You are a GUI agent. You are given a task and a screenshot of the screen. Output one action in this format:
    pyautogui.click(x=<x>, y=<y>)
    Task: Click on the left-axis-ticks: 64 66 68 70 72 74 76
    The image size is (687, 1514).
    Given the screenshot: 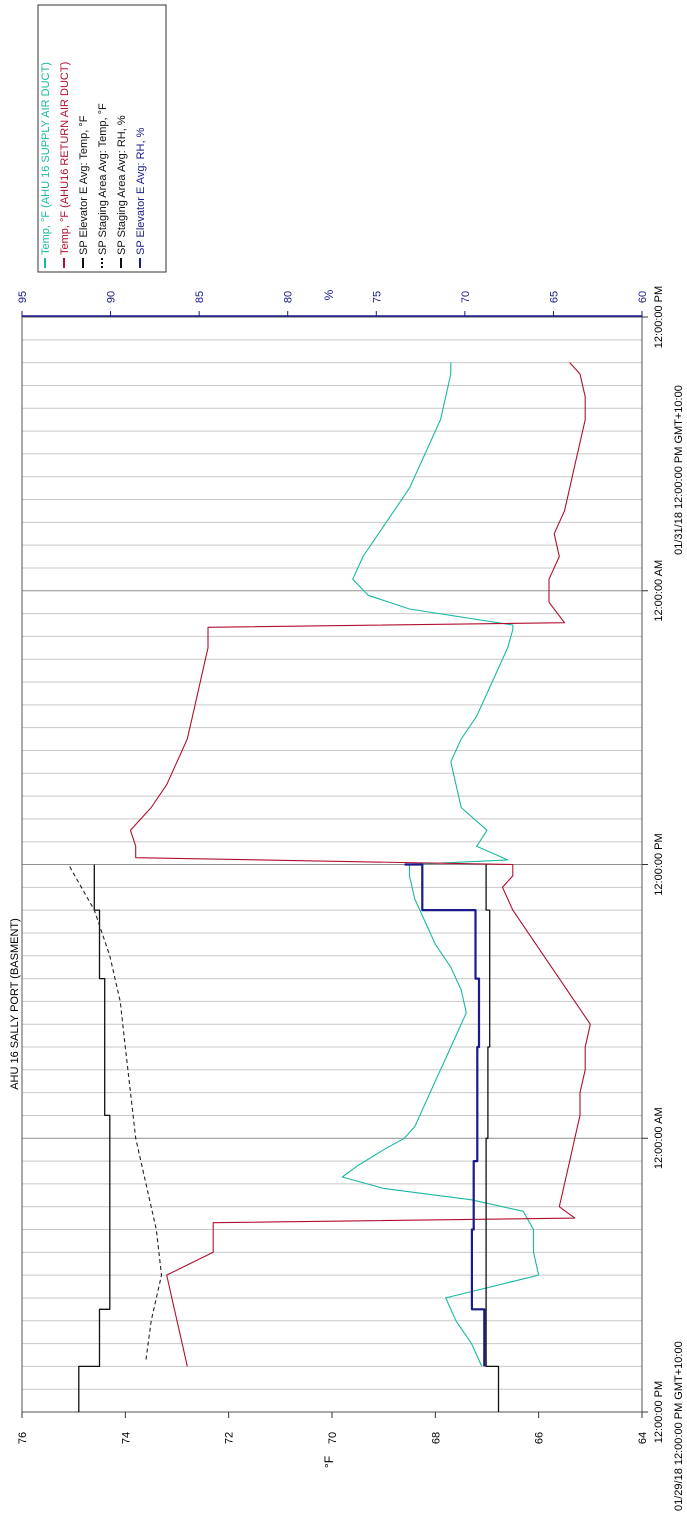 What is the action you would take?
    pyautogui.click(x=333, y=1428)
    